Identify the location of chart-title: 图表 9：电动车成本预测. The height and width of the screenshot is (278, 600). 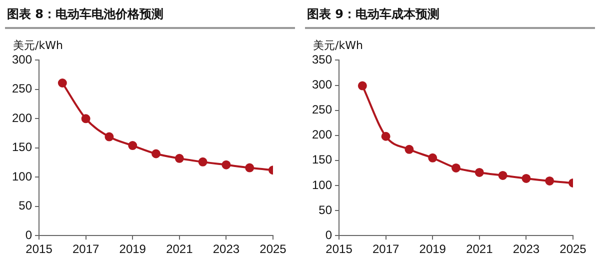
(450, 14).